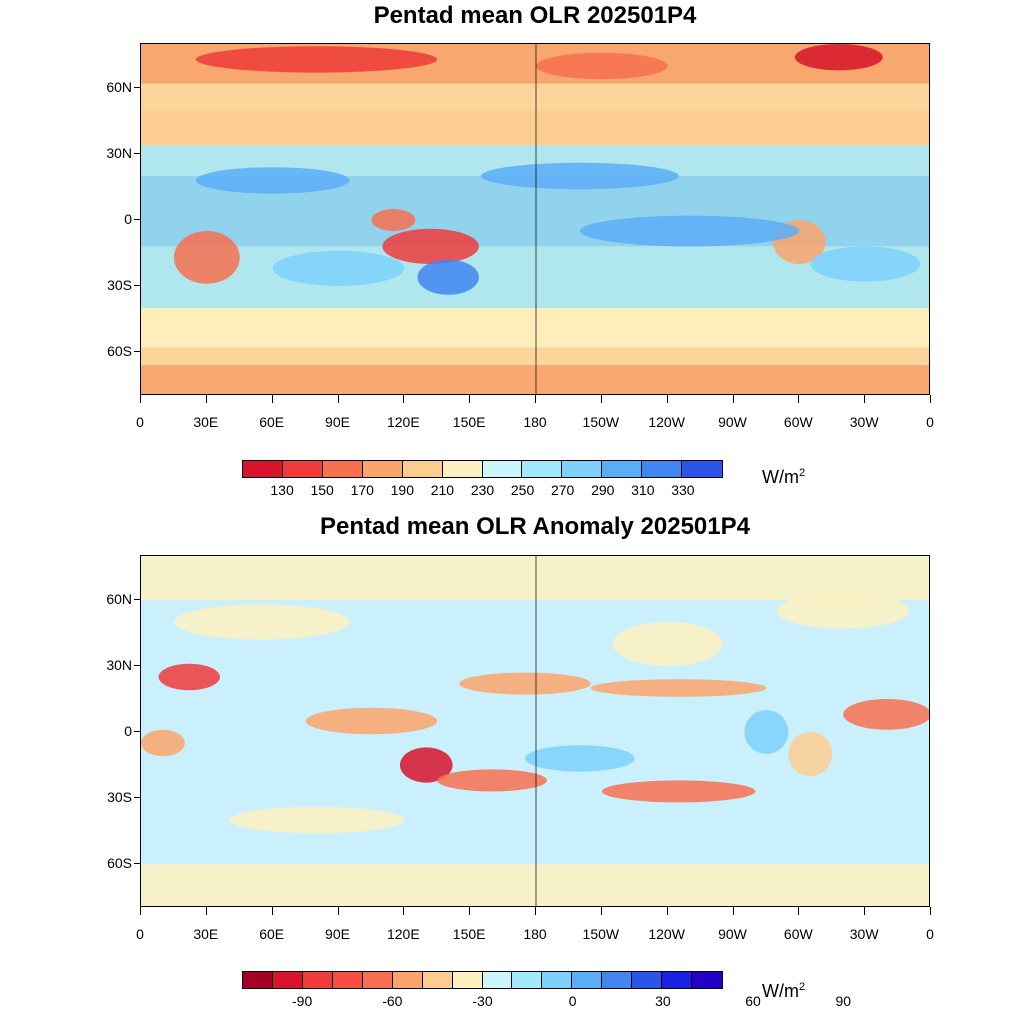  I want to click on colorbar-tick-label: 150, so click(322, 490).